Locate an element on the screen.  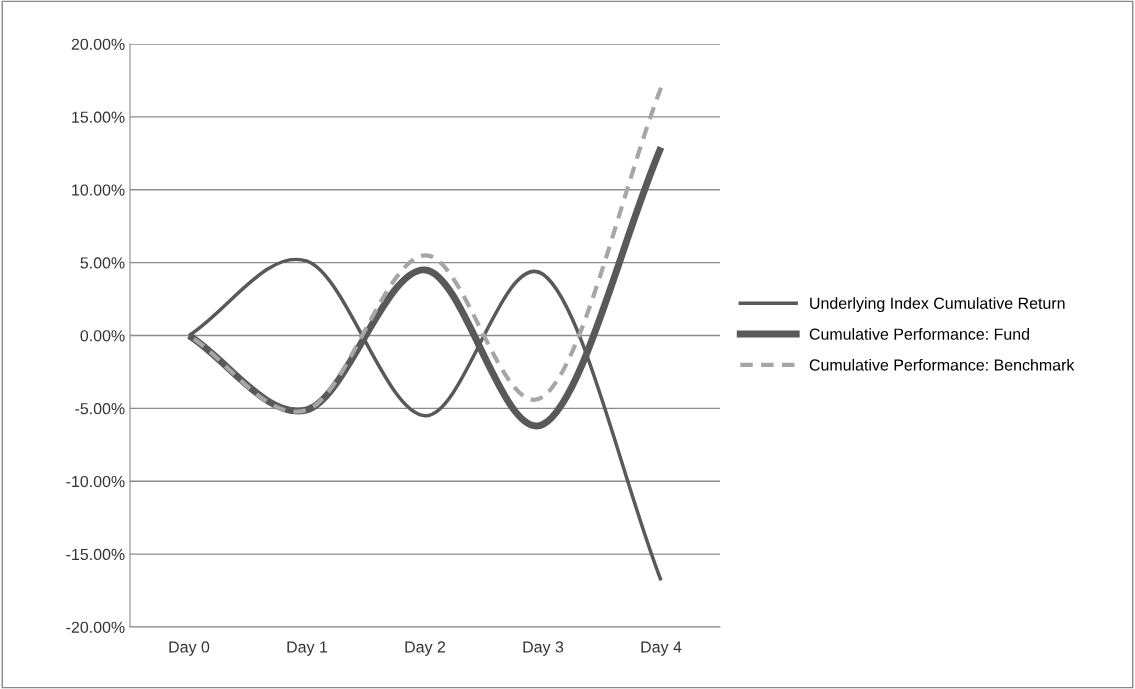
legend-label: Underlying Index Cumulative Return is located at coordinates (937, 305).